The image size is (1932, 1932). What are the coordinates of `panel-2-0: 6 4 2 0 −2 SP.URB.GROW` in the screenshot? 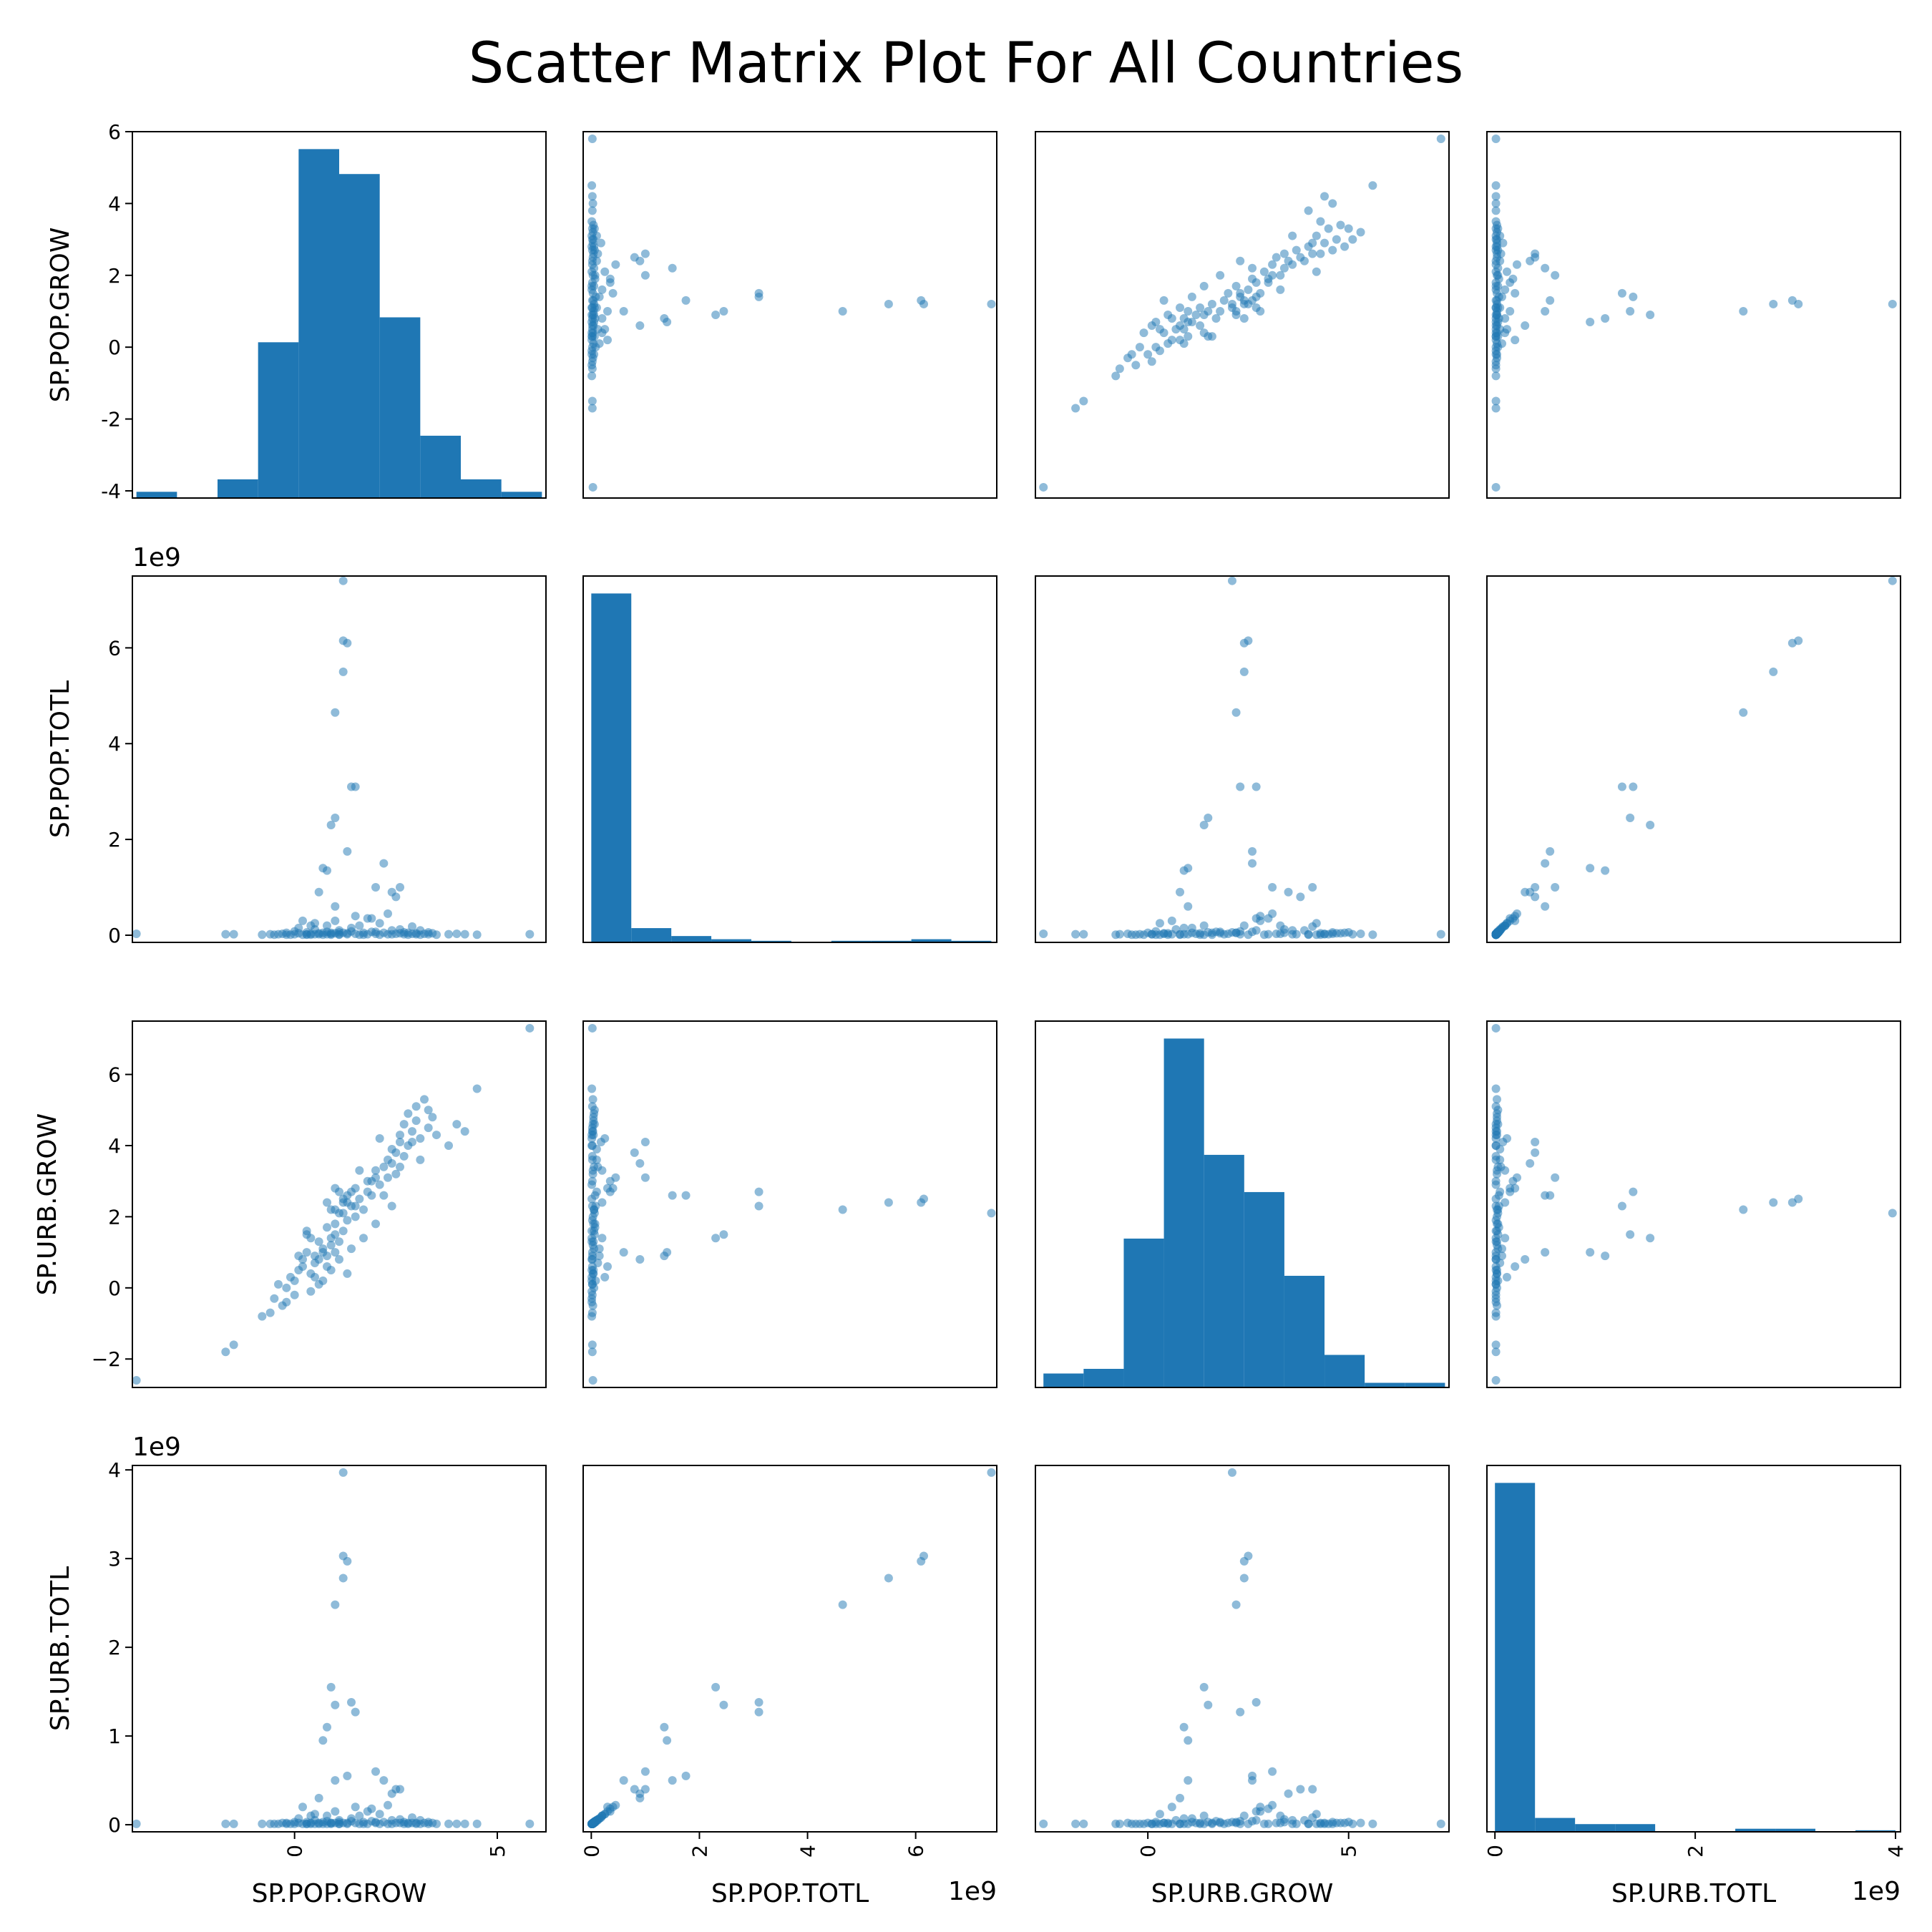 It's located at (290, 1204).